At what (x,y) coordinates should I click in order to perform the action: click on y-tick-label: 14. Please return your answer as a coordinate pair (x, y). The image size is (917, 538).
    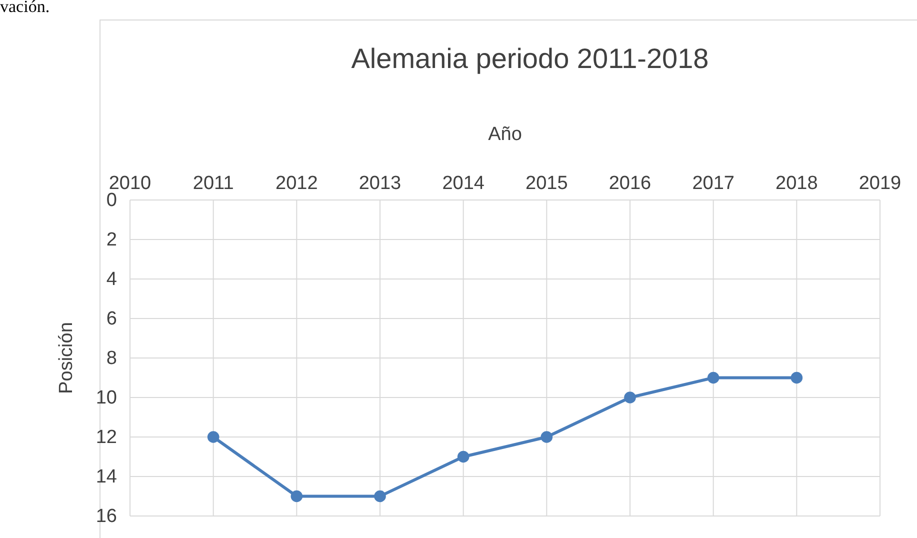
    Looking at the image, I should click on (107, 477).